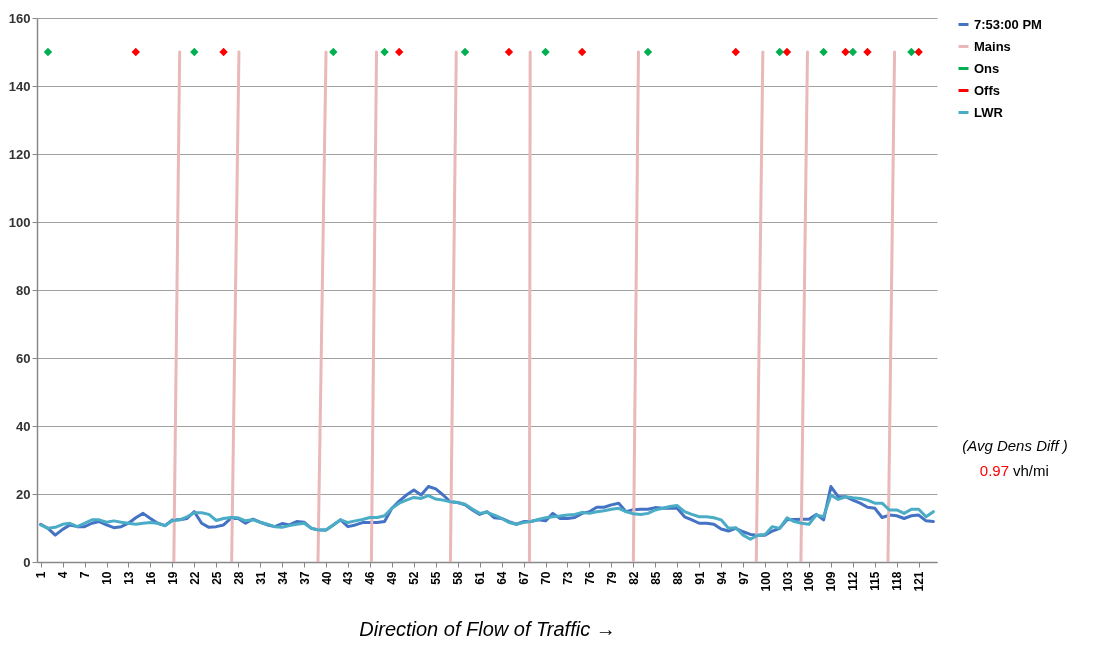  Describe the element at coordinates (611, 578) in the screenshot. I see `x-tick-label: 79` at that location.